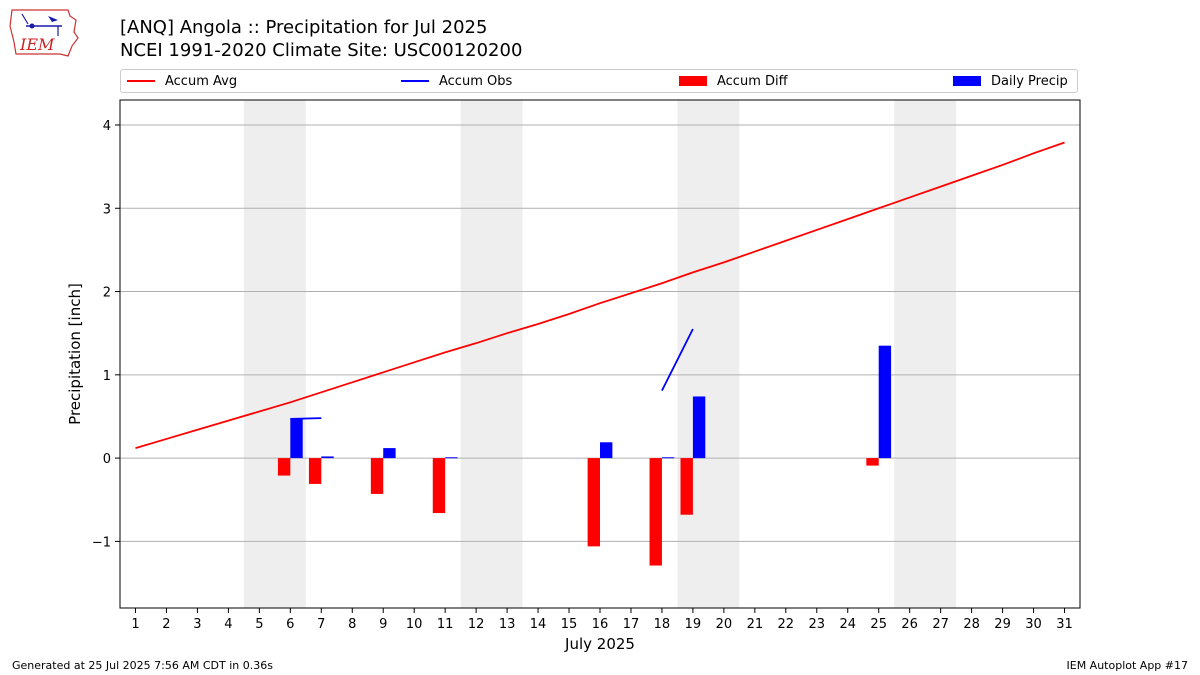 Image resolution: width=1200 pixels, height=675 pixels. I want to click on x-tick-label: 5, so click(259, 624).